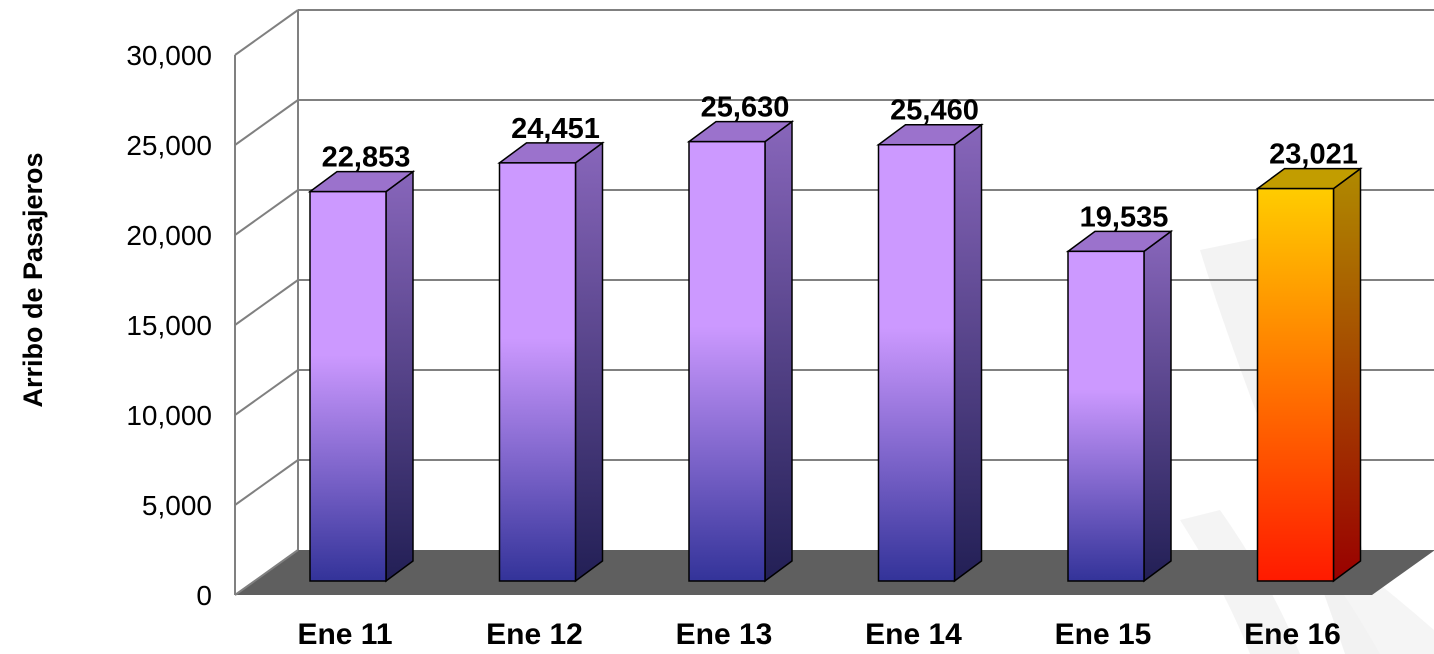 Image resolution: width=1434 pixels, height=654 pixels. What do you see at coordinates (366, 158) in the screenshot?
I see `data-label: 22,853` at bounding box center [366, 158].